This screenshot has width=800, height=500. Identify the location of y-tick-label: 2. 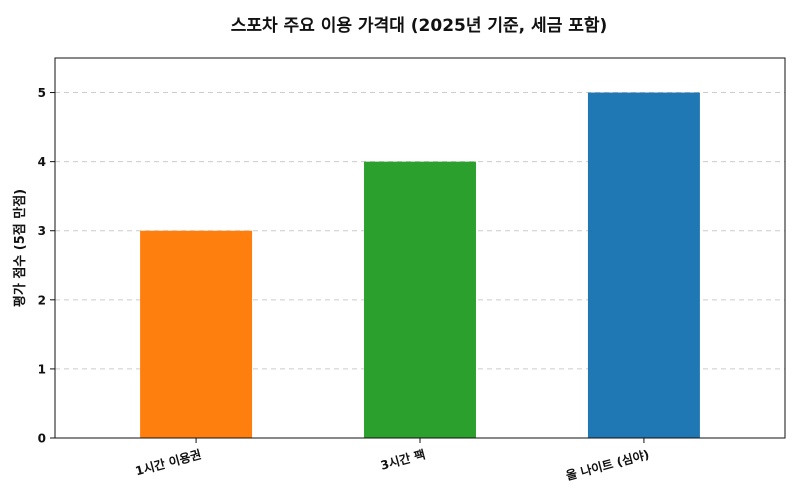
(42, 300).